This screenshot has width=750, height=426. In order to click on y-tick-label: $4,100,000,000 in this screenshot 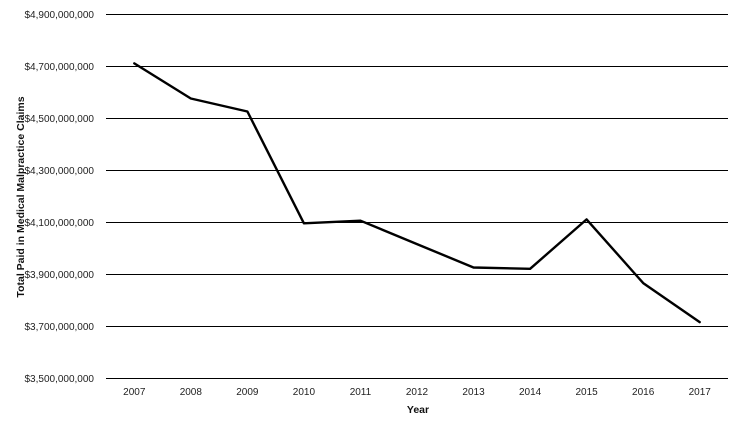, I will do `click(59, 223)`.